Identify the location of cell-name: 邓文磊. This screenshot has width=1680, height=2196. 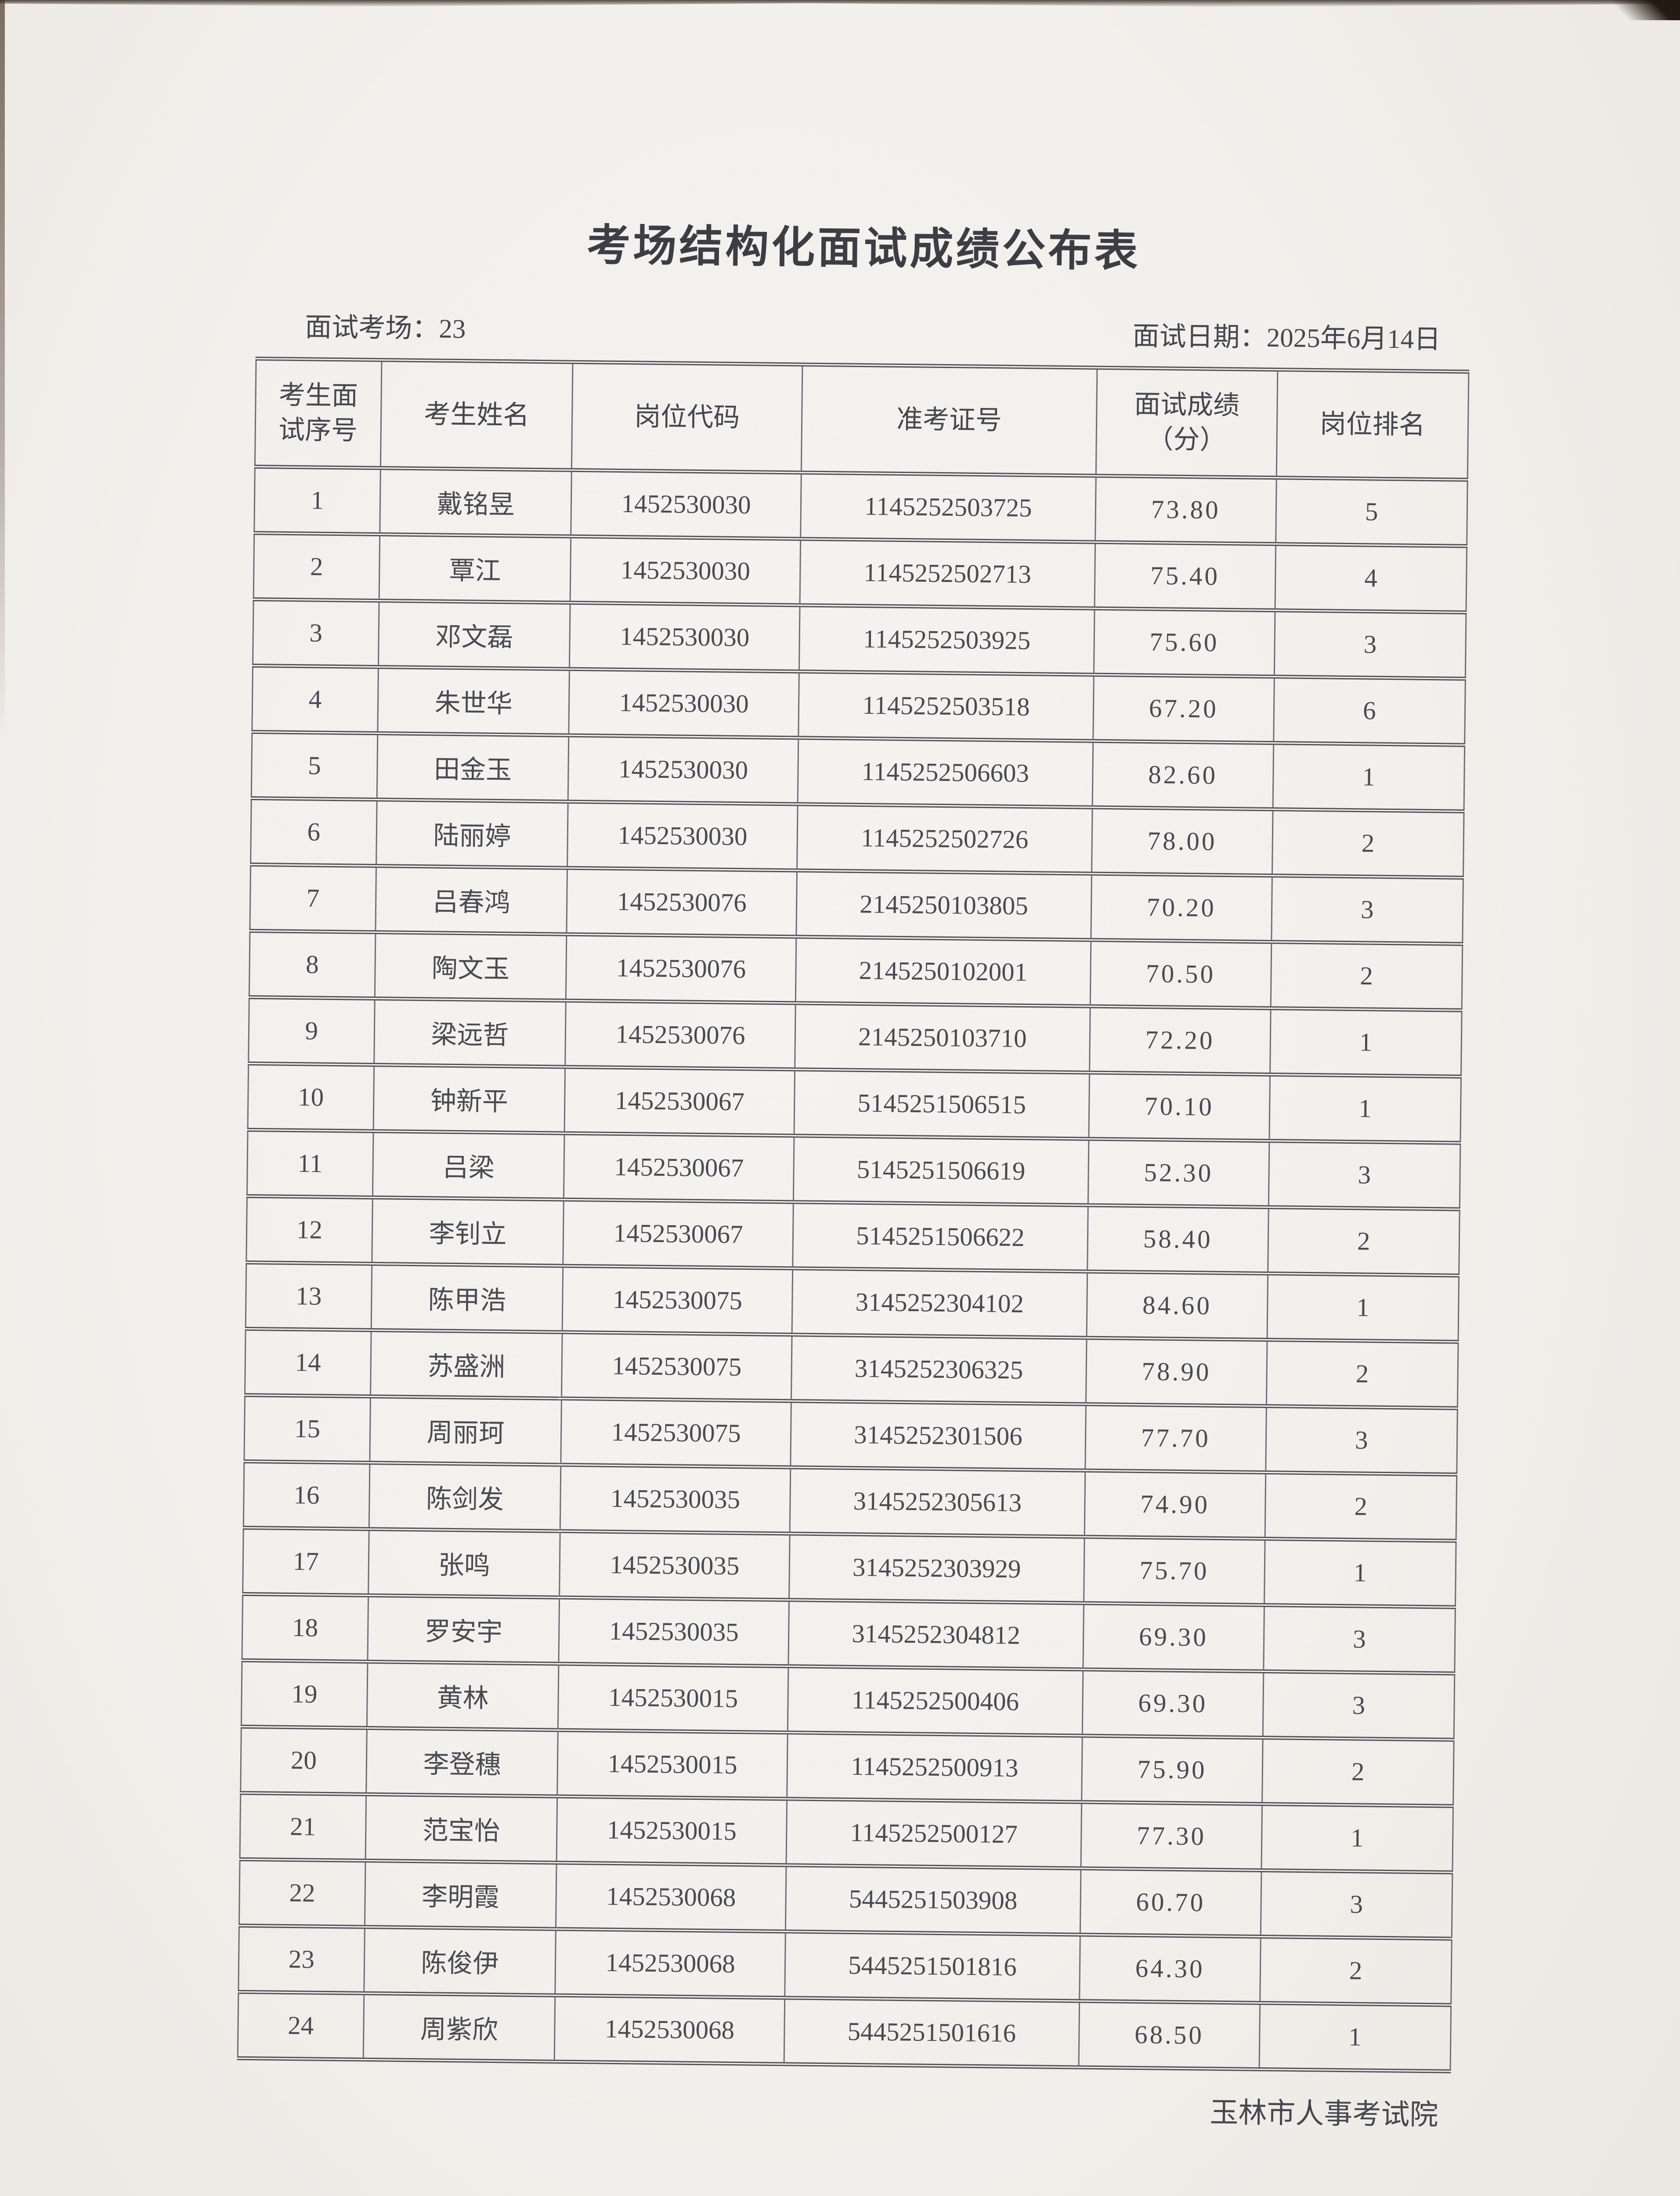
(475, 634).